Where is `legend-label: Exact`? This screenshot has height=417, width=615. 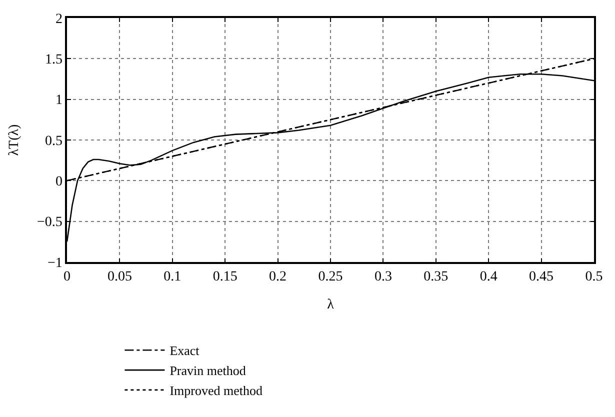
legend-label: Exact is located at coordinates (185, 350).